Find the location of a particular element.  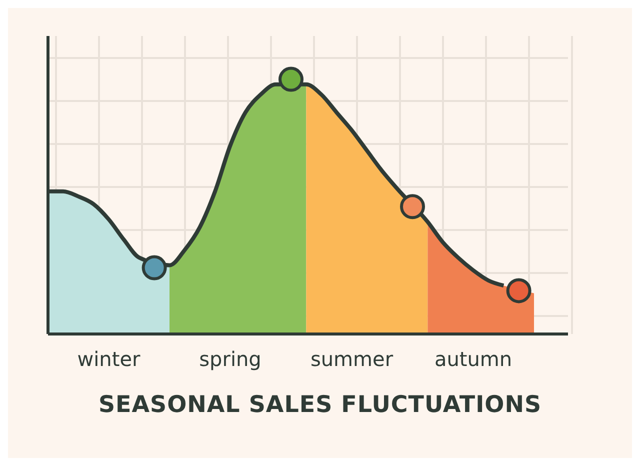

x-tick-label: spring is located at coordinates (230, 359).